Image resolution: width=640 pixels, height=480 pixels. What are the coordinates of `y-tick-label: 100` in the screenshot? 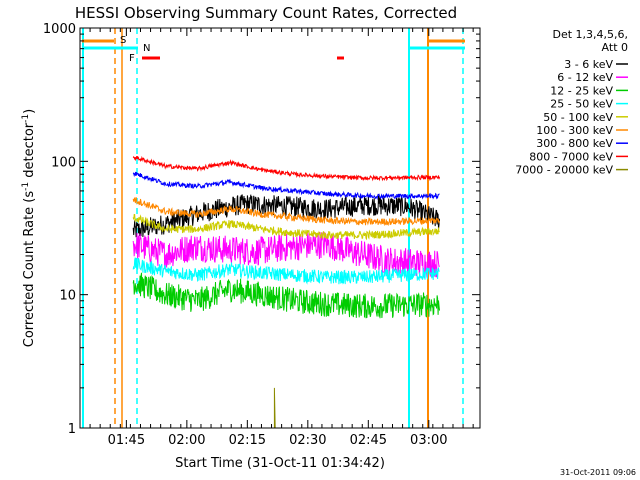 It's located at (63, 162).